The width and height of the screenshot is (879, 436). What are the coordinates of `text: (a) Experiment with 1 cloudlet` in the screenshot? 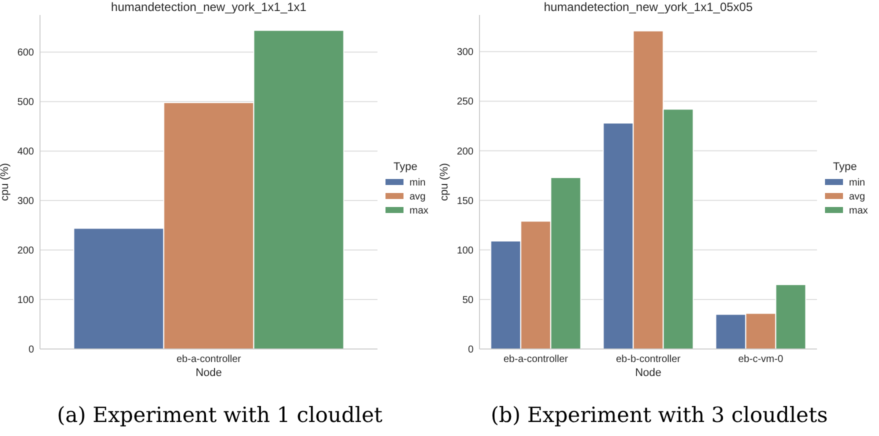 It's located at (220, 415).